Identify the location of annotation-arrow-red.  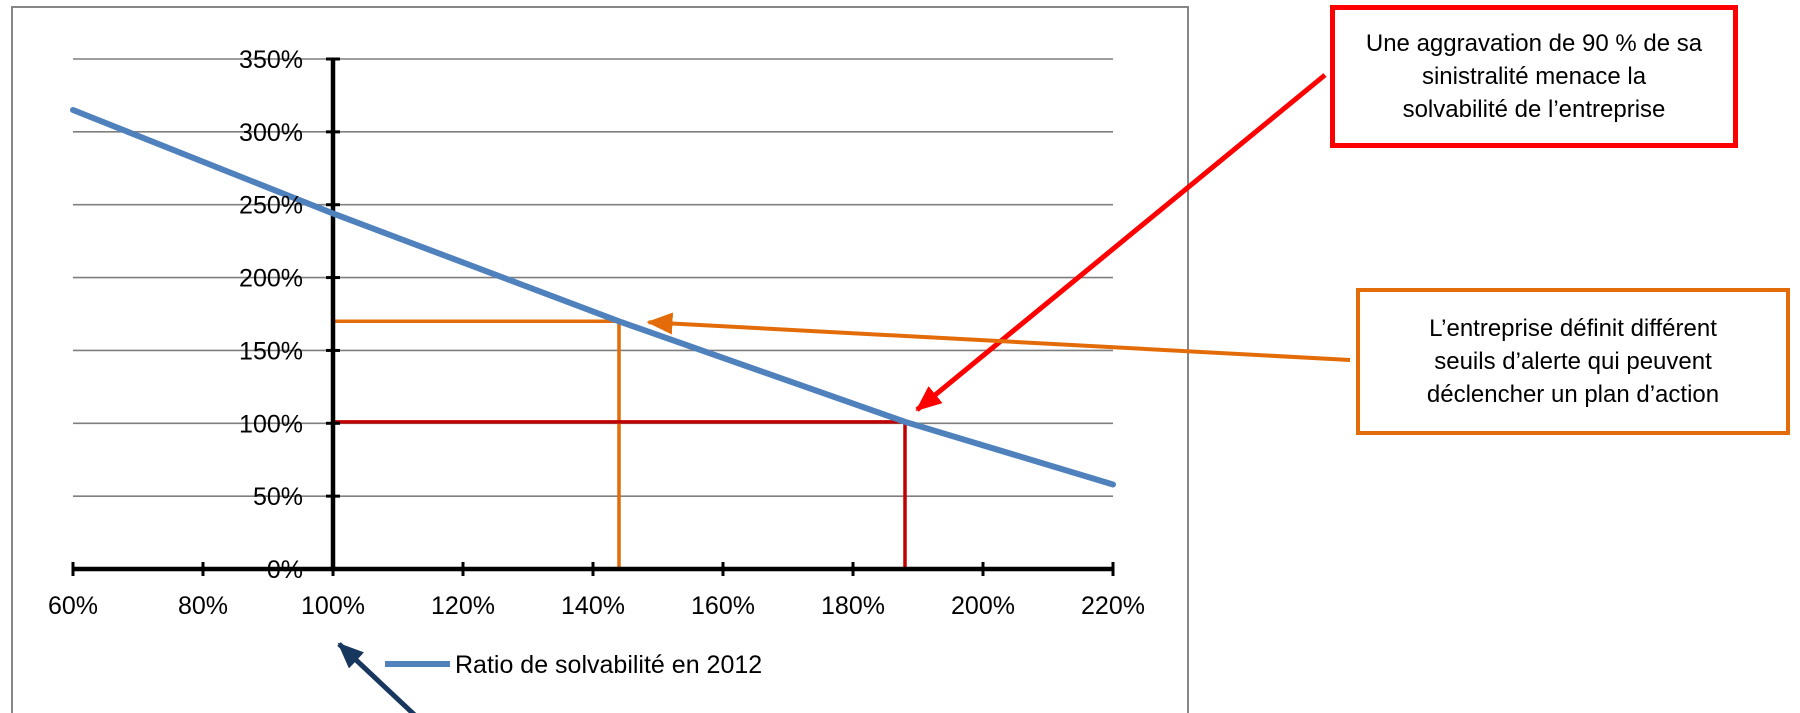
(1121, 242).